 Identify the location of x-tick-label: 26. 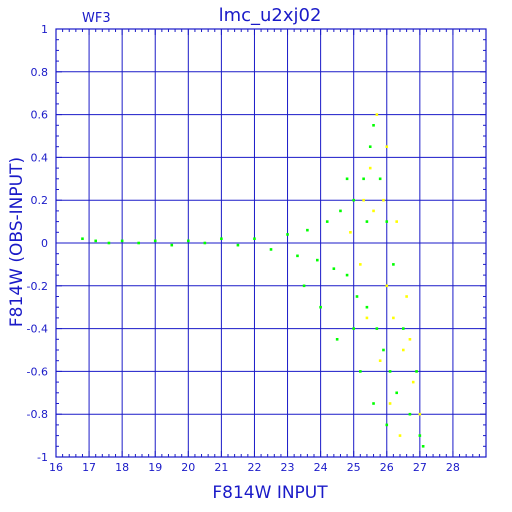
(387, 467).